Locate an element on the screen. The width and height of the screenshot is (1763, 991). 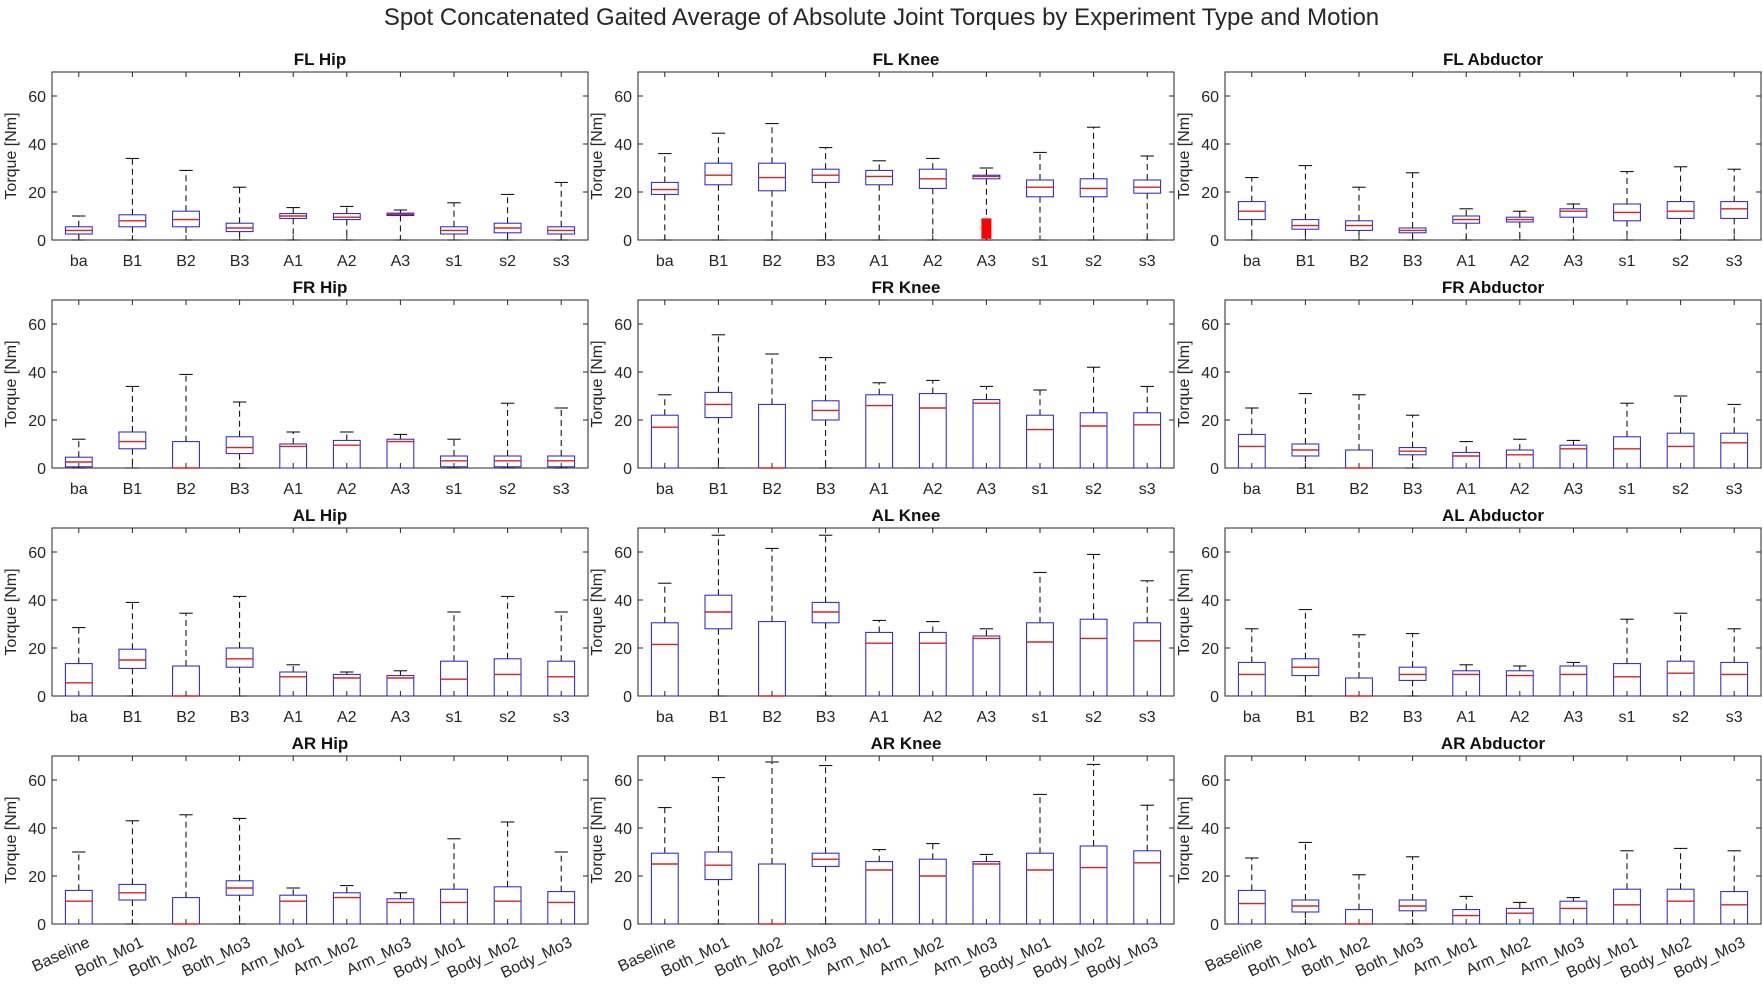
subplot-title: FL Abductor is located at coordinates (1493, 59).